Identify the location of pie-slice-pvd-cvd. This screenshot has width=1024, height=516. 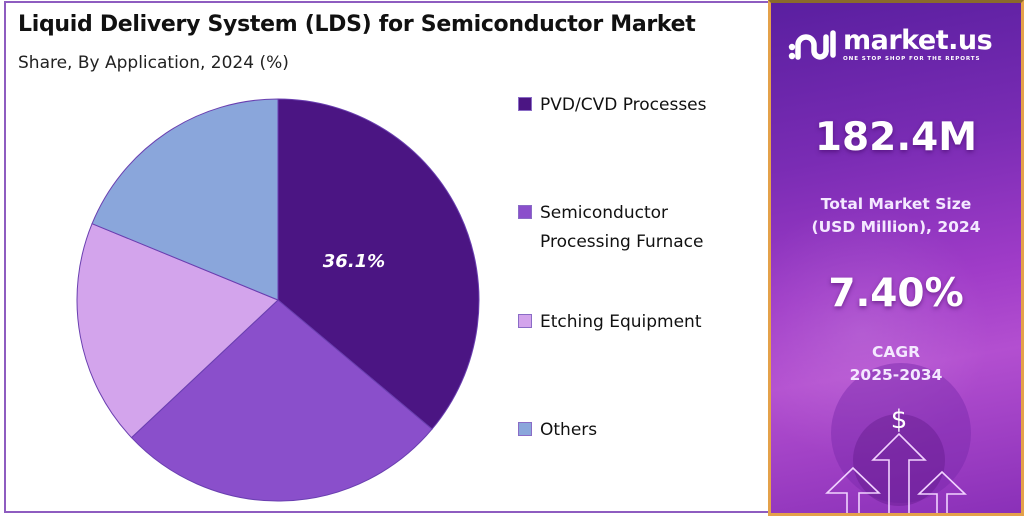
(378, 264).